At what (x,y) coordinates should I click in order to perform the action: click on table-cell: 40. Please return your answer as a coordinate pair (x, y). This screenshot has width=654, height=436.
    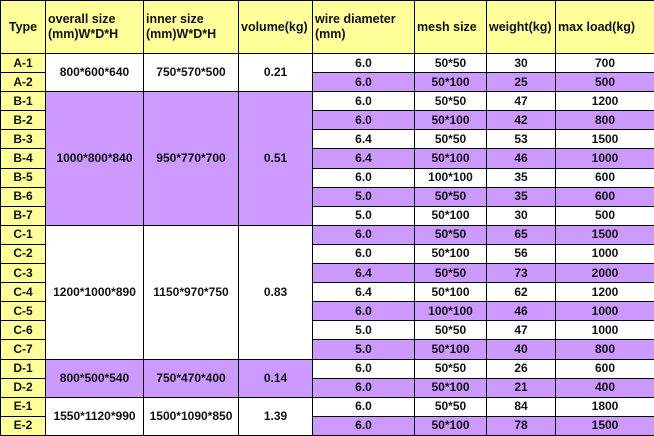
    Looking at the image, I should click on (521, 349).